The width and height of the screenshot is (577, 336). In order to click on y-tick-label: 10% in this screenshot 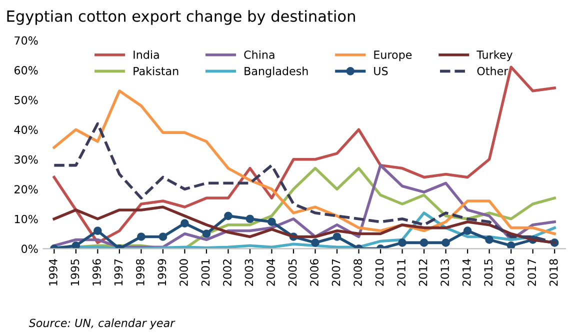, I will do `click(26, 219)`.